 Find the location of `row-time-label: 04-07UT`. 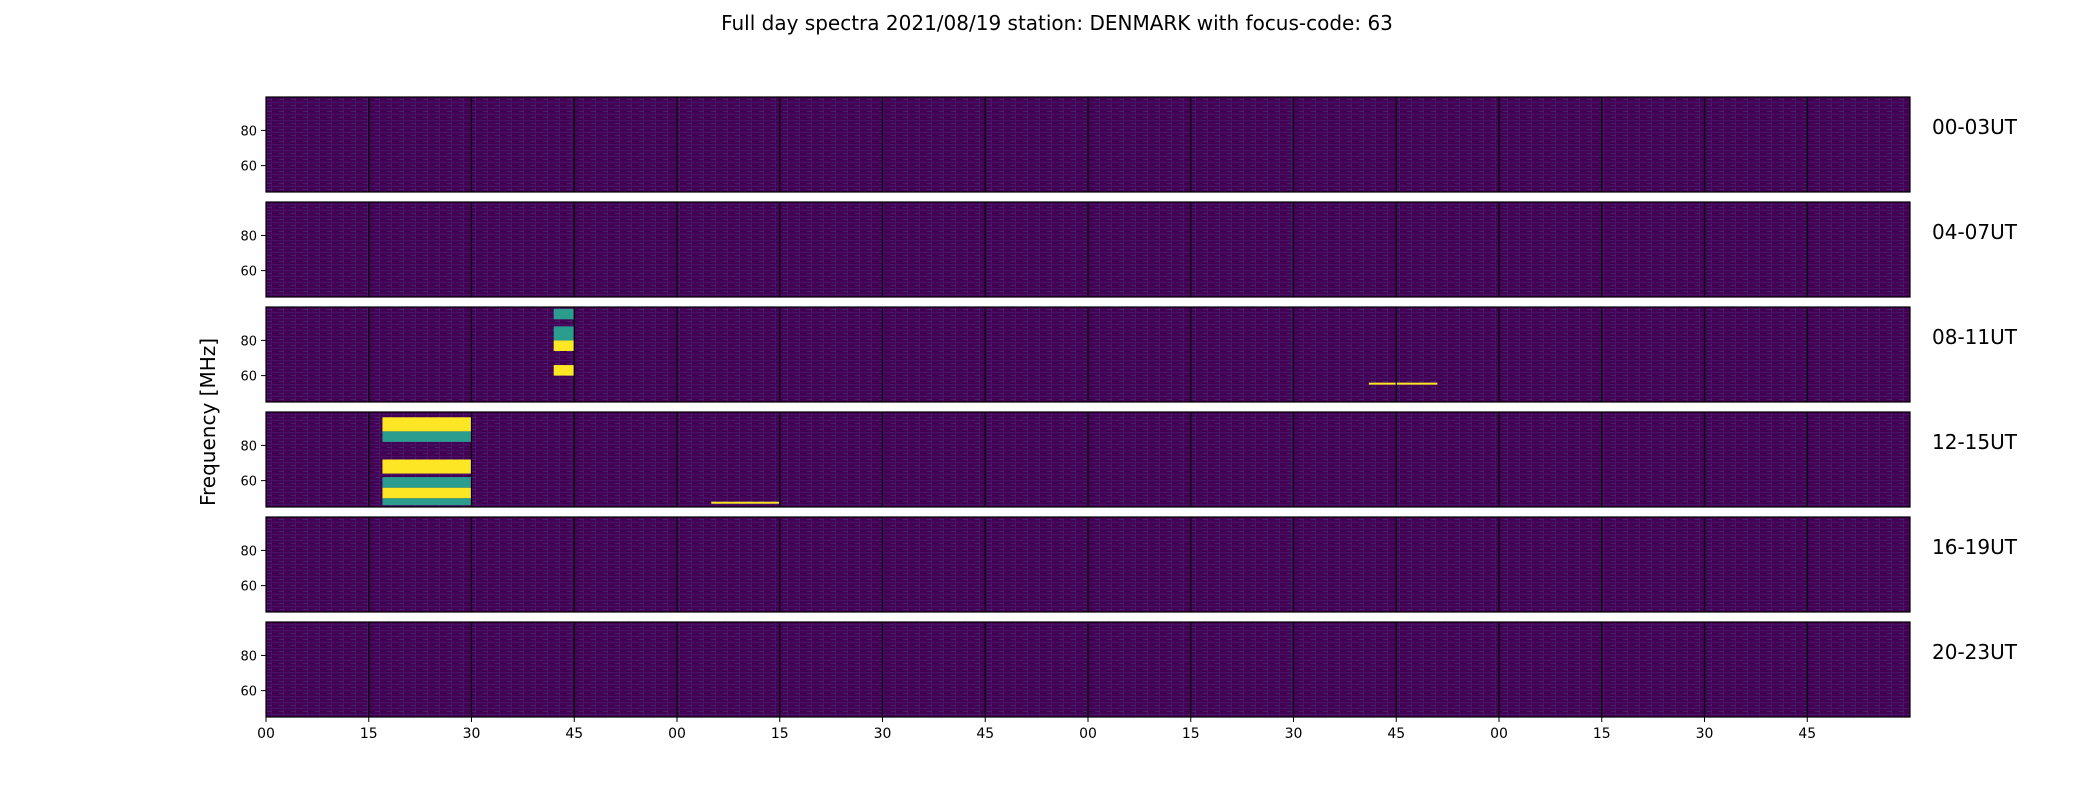

row-time-label: 04-07UT is located at coordinates (1975, 232).